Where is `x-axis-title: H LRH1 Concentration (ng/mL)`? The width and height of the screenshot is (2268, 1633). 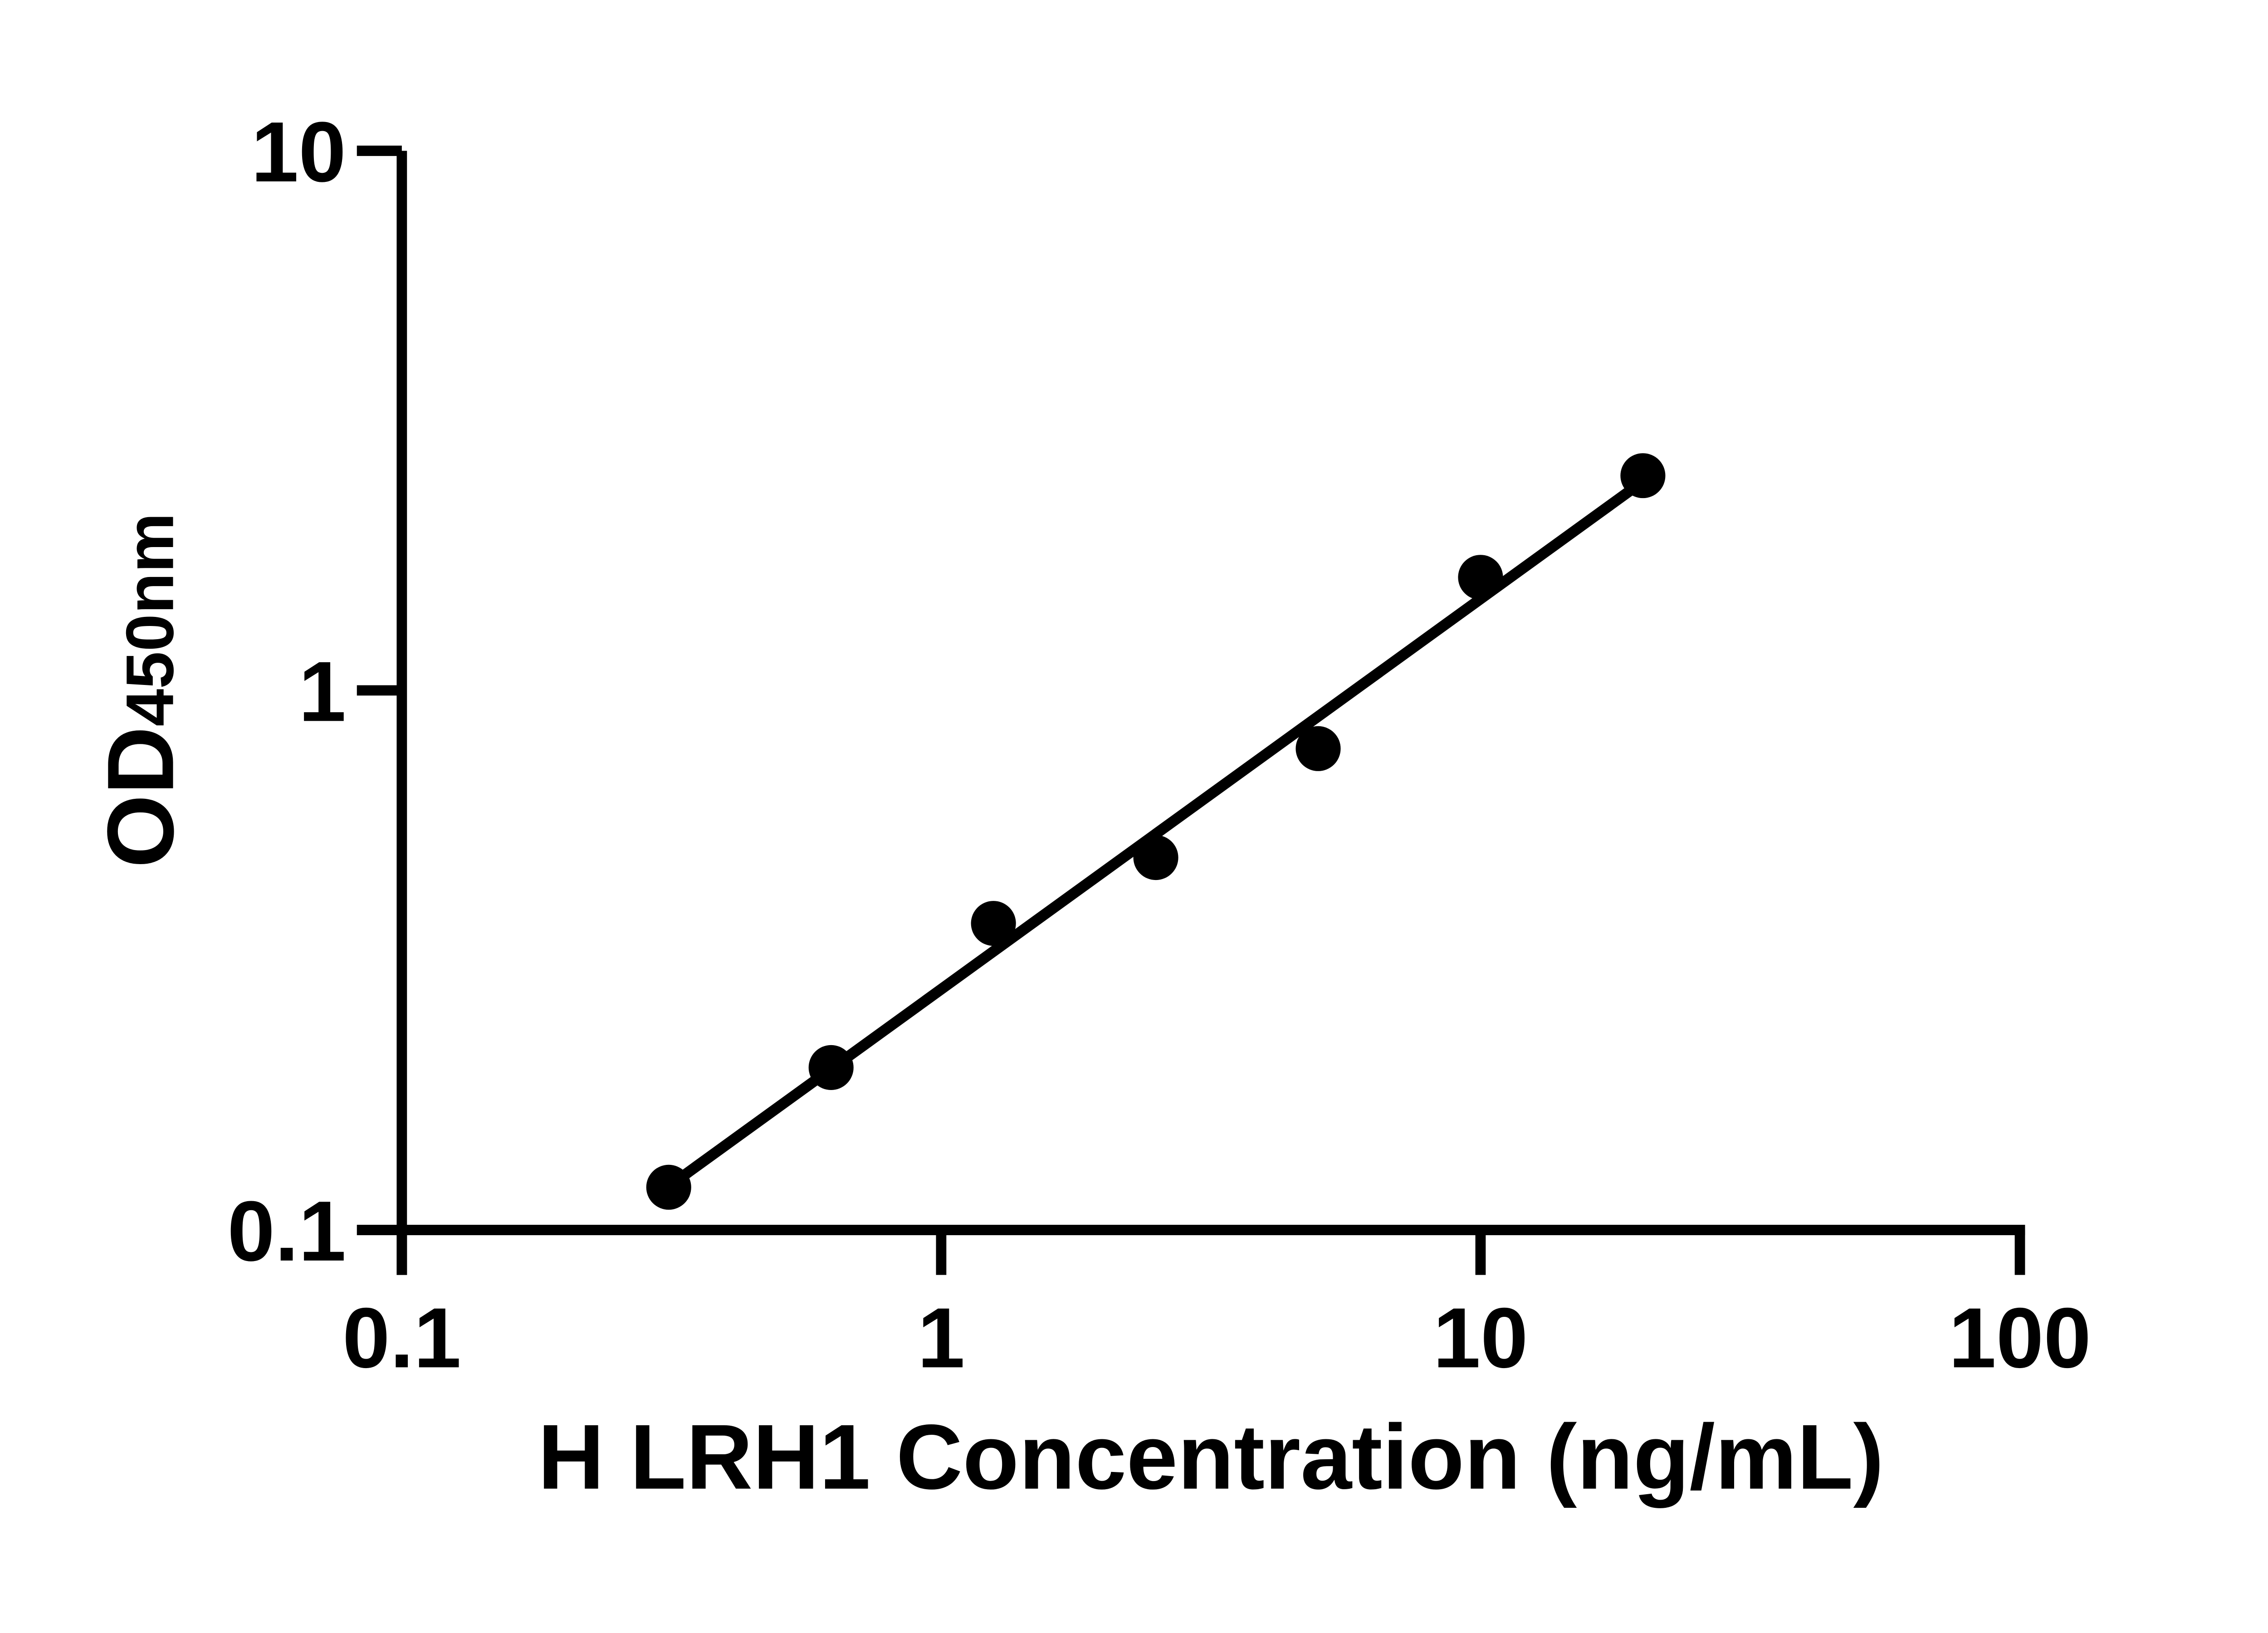 x-axis-title: H LRH1 Concentration (ng/mL) is located at coordinates (1211, 1457).